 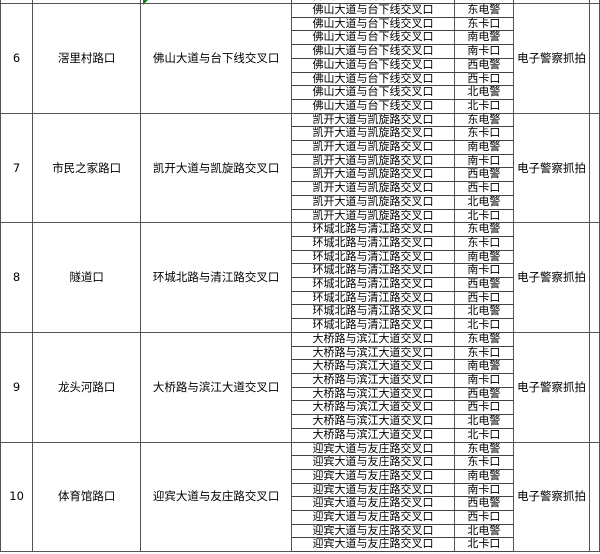 I want to click on cell-crossing: 环城北路与清江路交叉口, so click(x=216, y=277).